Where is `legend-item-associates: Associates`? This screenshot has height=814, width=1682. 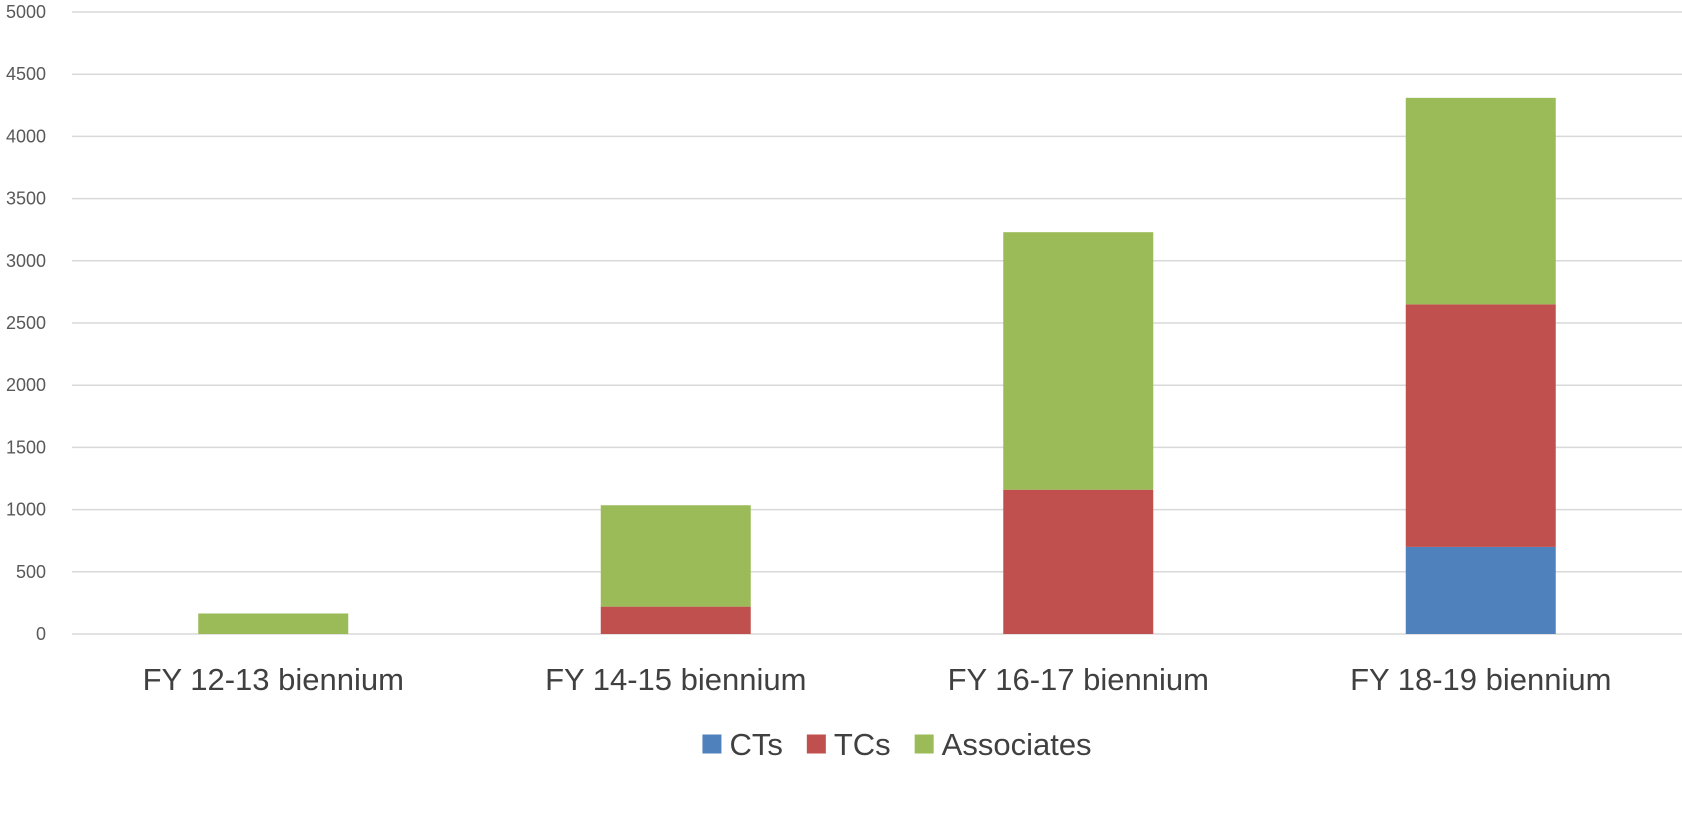
legend-item-associates: Associates is located at coordinates (1003, 744).